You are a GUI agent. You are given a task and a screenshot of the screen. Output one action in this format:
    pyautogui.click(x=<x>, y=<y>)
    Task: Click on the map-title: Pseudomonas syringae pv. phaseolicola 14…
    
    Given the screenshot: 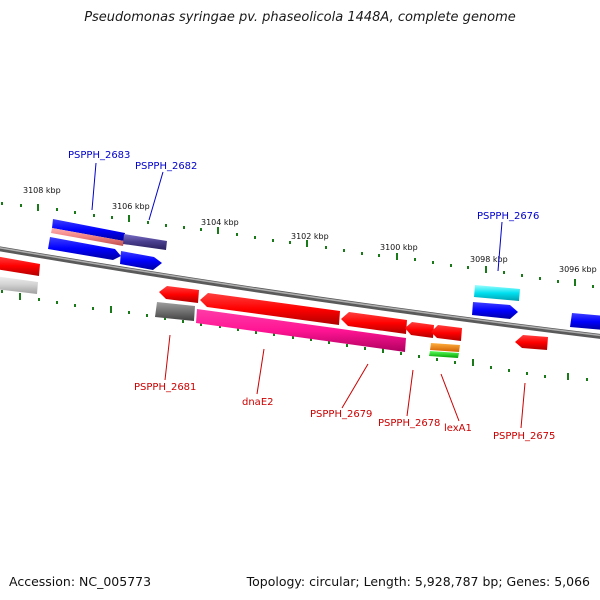 What is the action you would take?
    pyautogui.click(x=300, y=17)
    